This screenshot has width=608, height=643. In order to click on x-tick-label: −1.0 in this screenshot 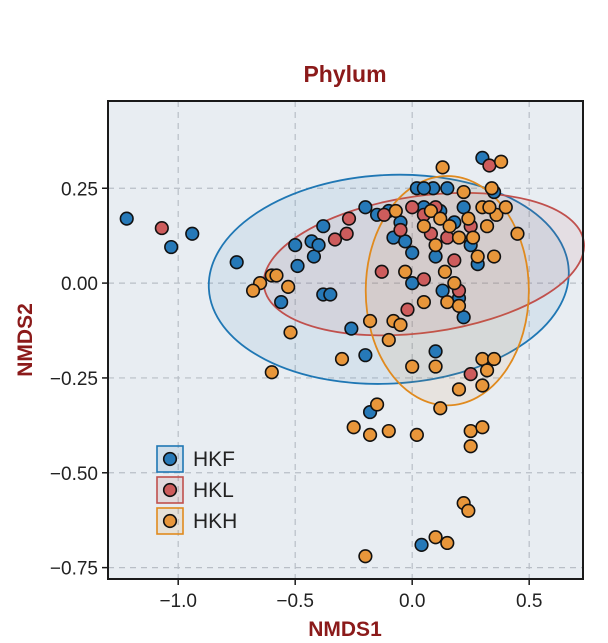, I will do `click(178, 601)`.